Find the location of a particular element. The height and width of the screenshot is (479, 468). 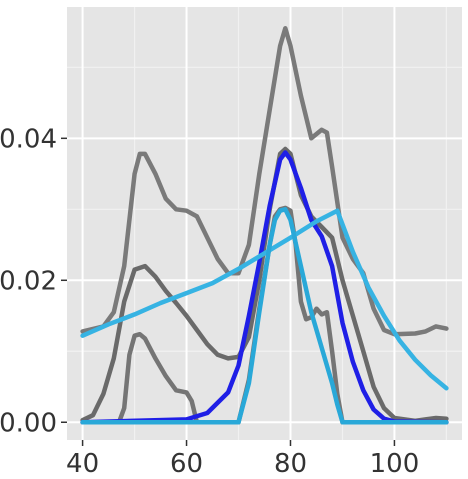

x-tick-label: 60 is located at coordinates (186, 464).